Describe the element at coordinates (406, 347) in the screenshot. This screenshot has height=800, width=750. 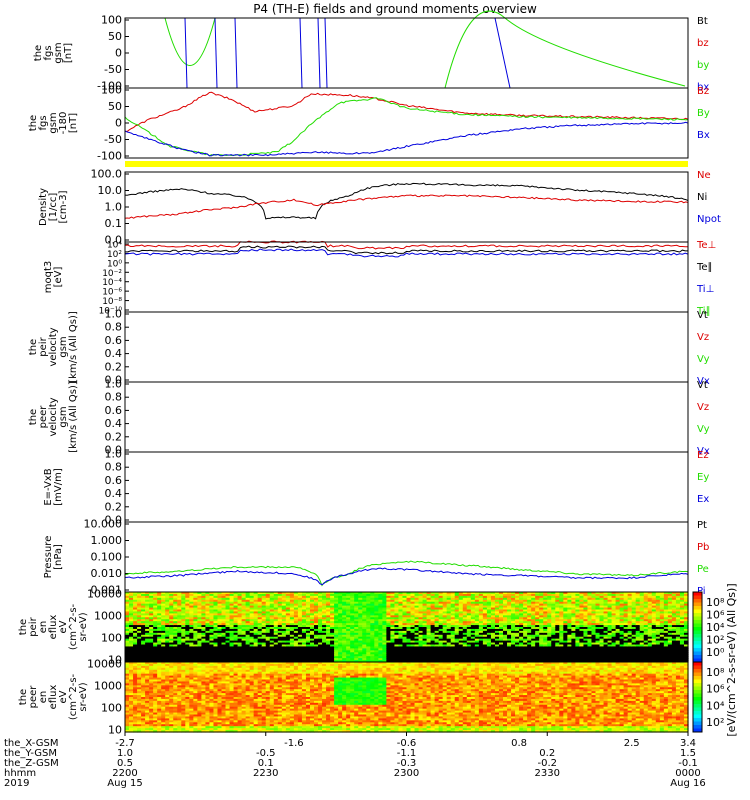
I see `panel-5-frame` at that location.